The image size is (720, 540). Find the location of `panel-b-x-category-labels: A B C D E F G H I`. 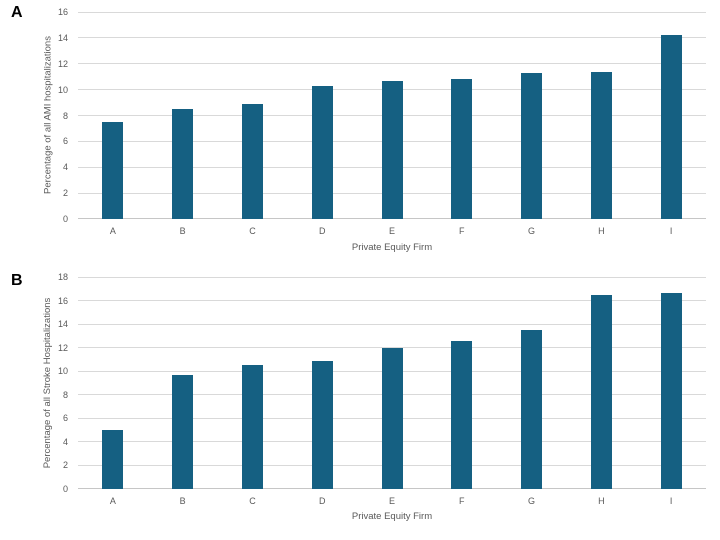

panel-b-x-category-labels: A B C D E F G H I is located at coordinates (392, 501).